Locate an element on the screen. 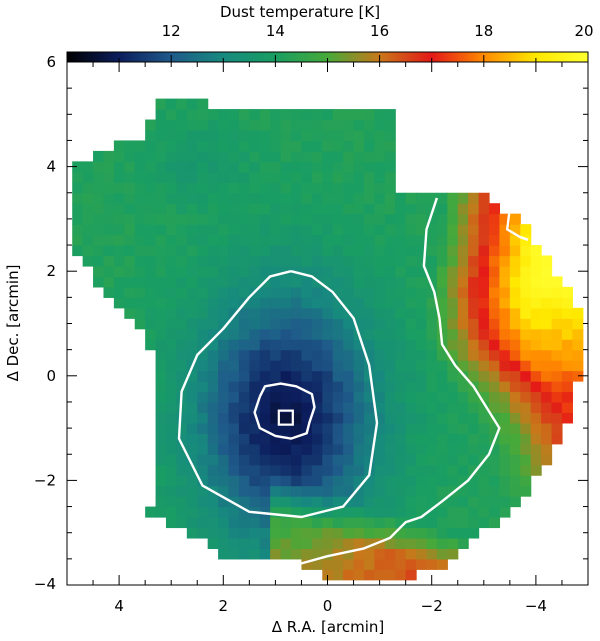 The image size is (600, 641). colorbar-gradient is located at coordinates (327, 57).